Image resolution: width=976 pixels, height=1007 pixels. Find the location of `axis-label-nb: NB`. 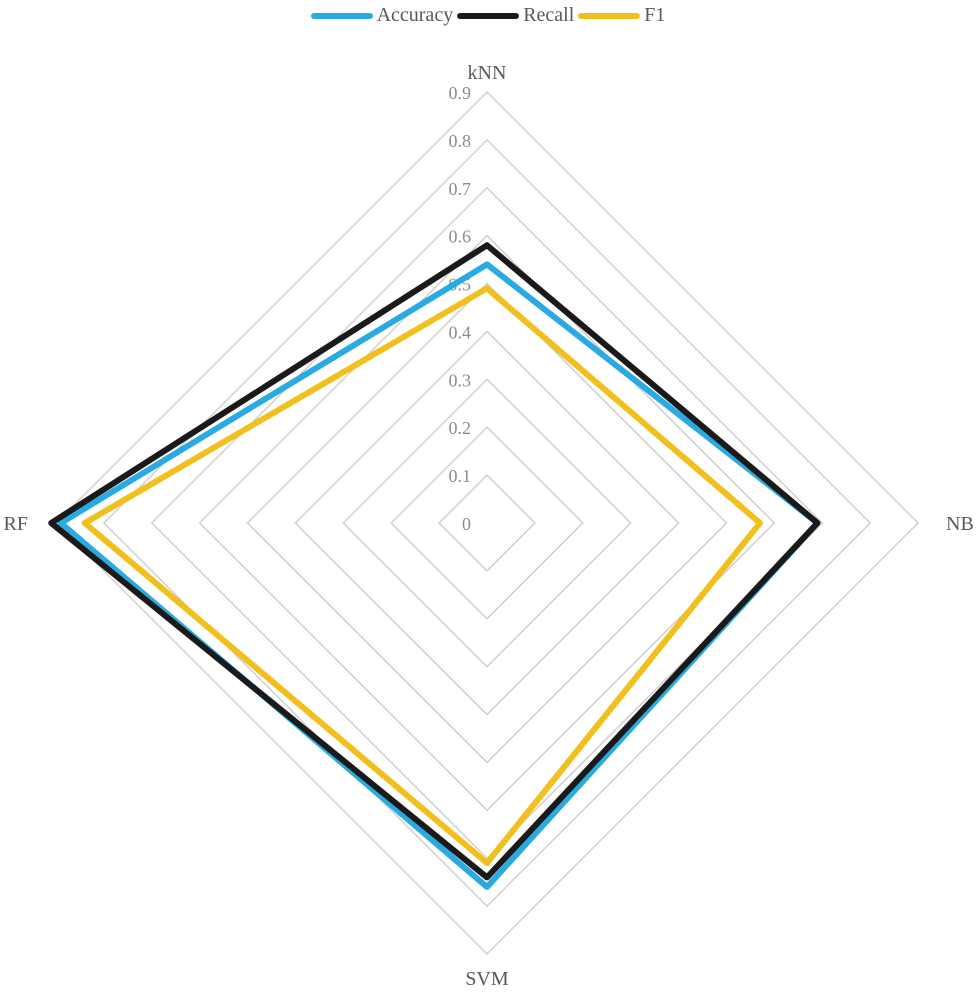

axis-label-nb: NB is located at coordinates (960, 524).